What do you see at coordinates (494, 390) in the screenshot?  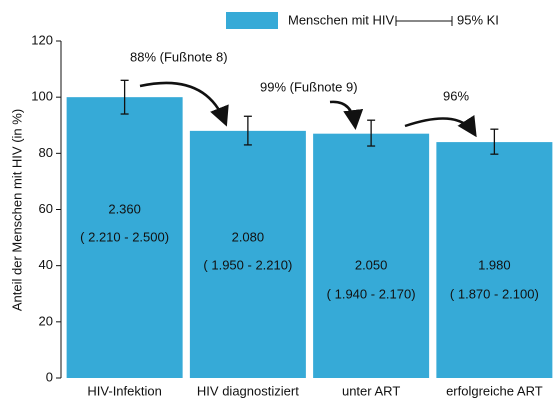 I see `x-tick-label: erfolgreiche ART` at bounding box center [494, 390].